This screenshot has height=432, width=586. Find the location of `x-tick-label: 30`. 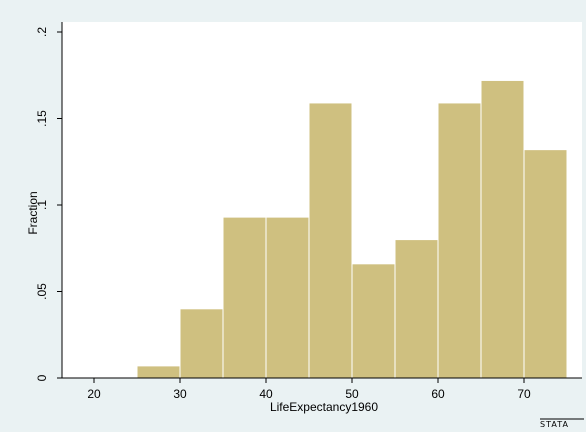

x-tick-label: 30 is located at coordinates (180, 394).